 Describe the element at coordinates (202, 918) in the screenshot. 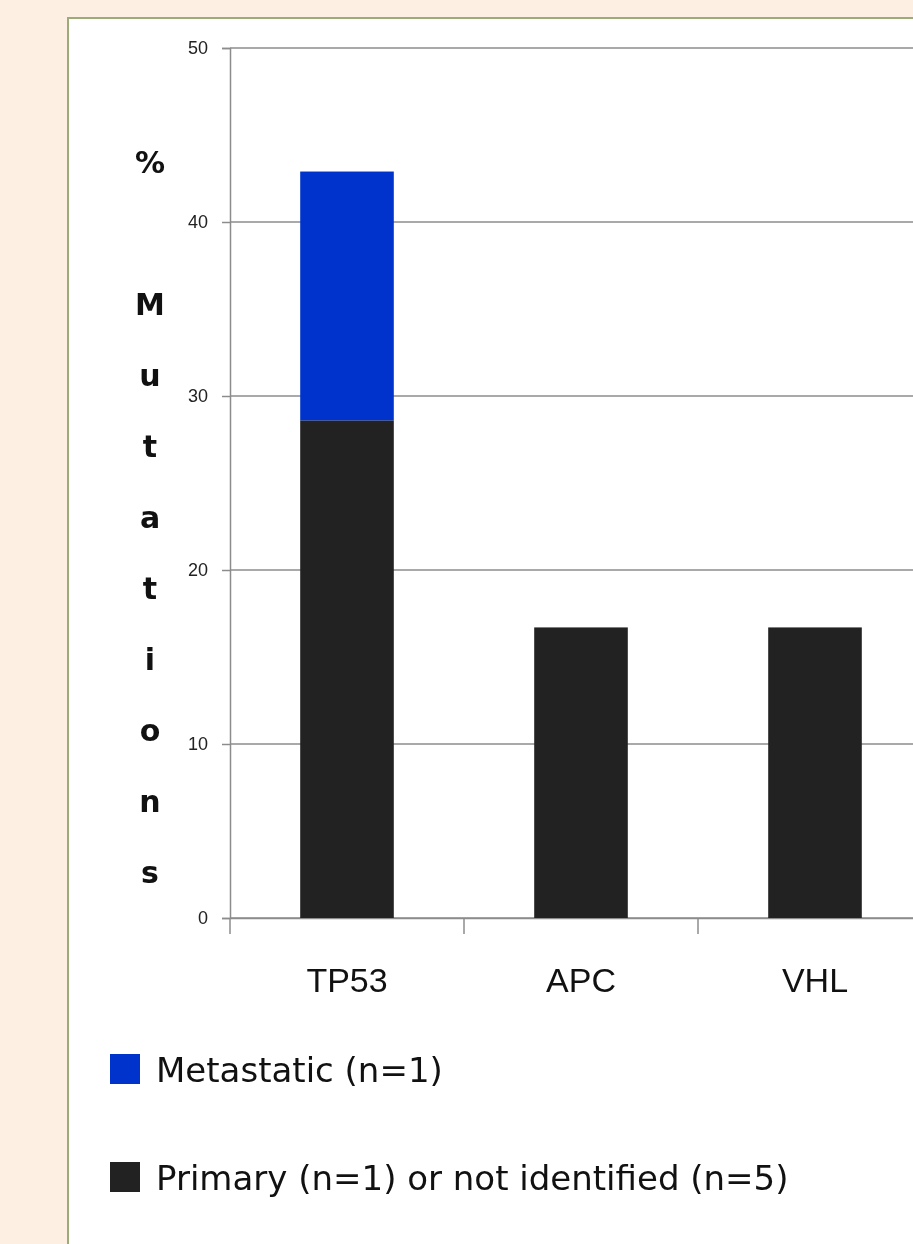

I see `y-tick-label: 0` at that location.